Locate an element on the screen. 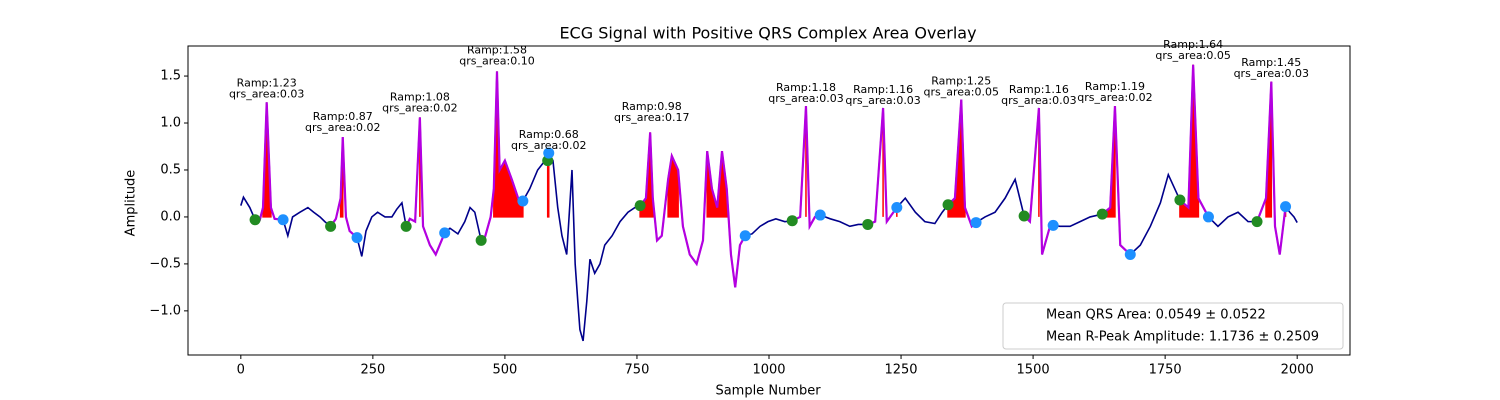 This screenshot has width=1500, height=400. annotation-text: Ramp:1.23 is located at coordinates (267, 82).